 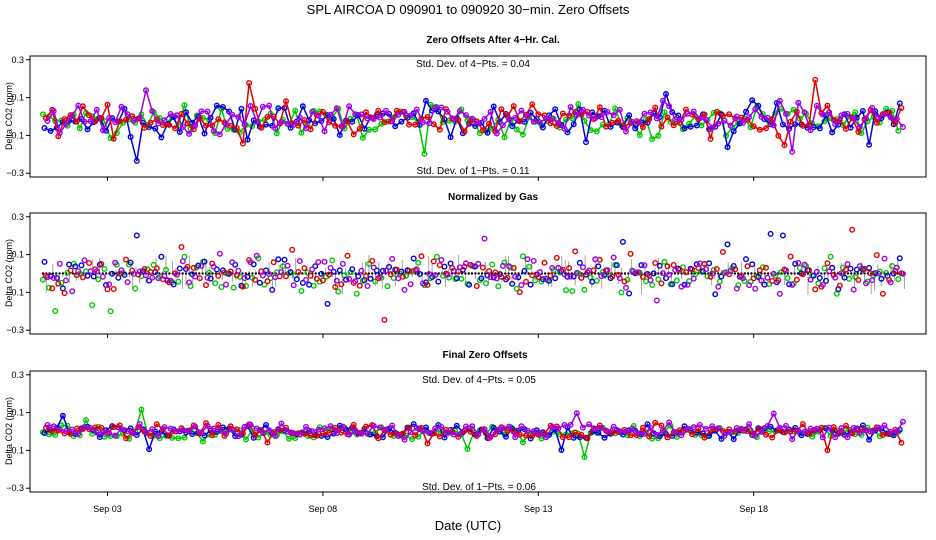 What do you see at coordinates (479, 487) in the screenshot?
I see `annotation-std-1pts: Std. Dev. of 1−Pts. = 0.06` at bounding box center [479, 487].